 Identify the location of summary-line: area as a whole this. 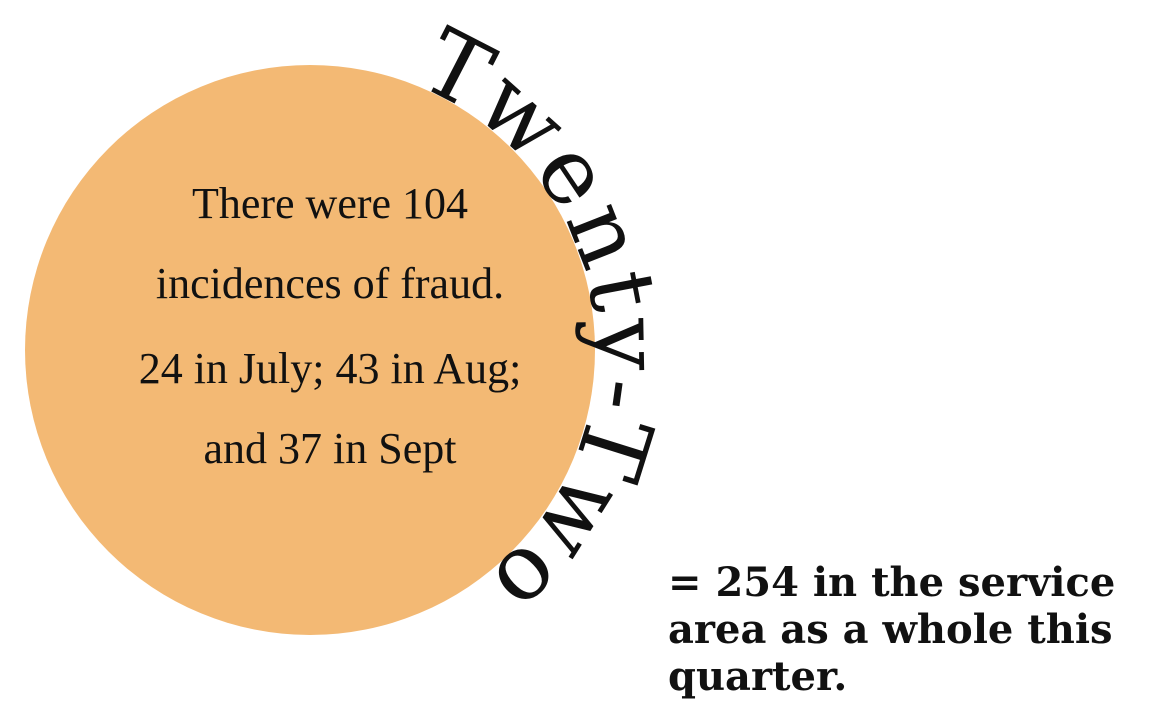
(890, 629).